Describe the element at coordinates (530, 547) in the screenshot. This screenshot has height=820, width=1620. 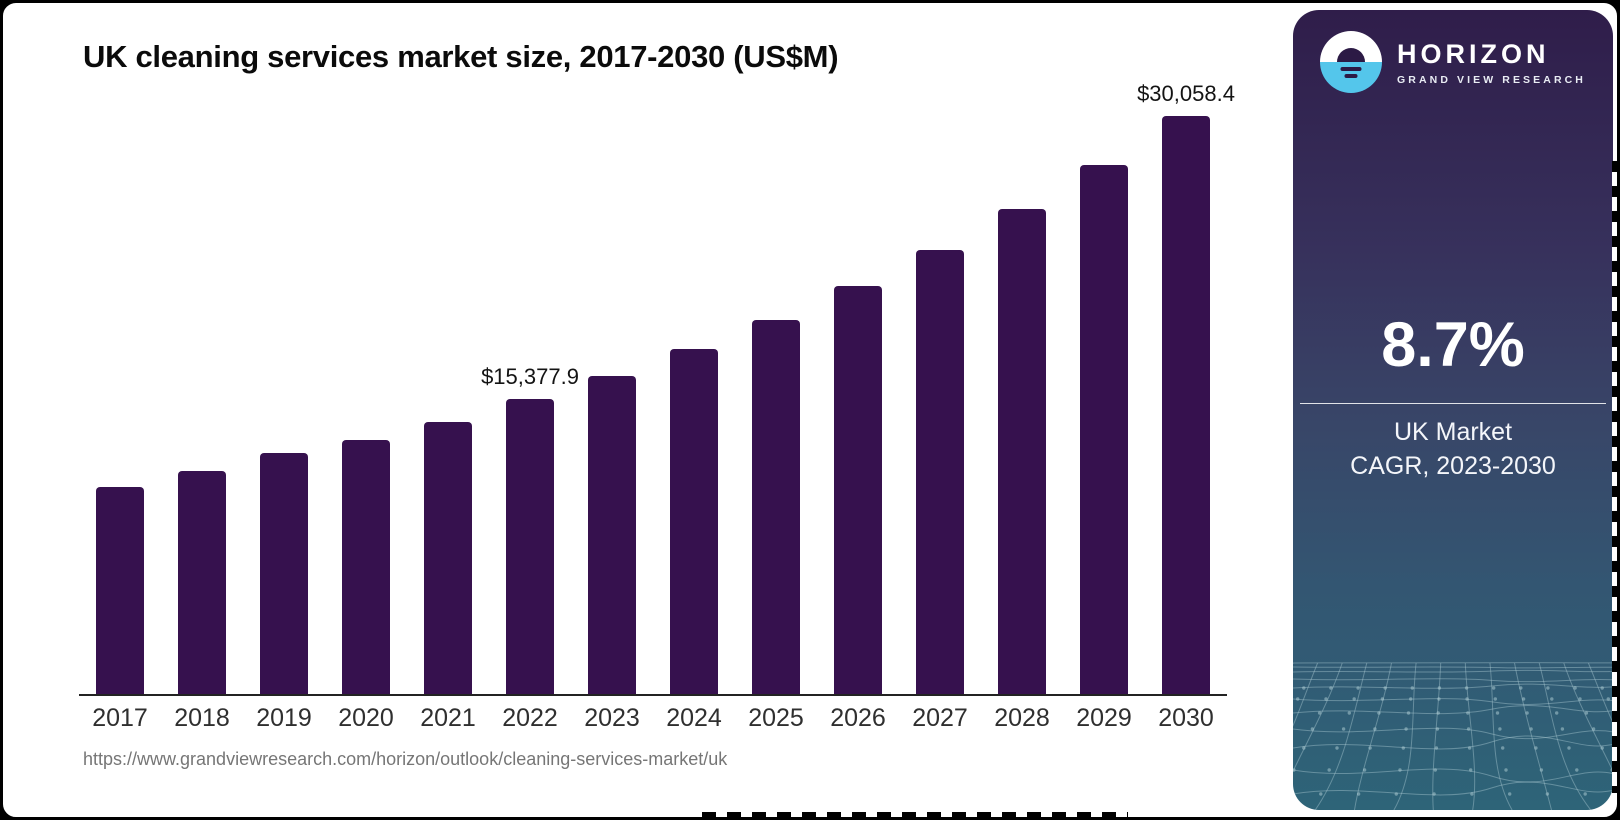
I see `bar-2022` at that location.